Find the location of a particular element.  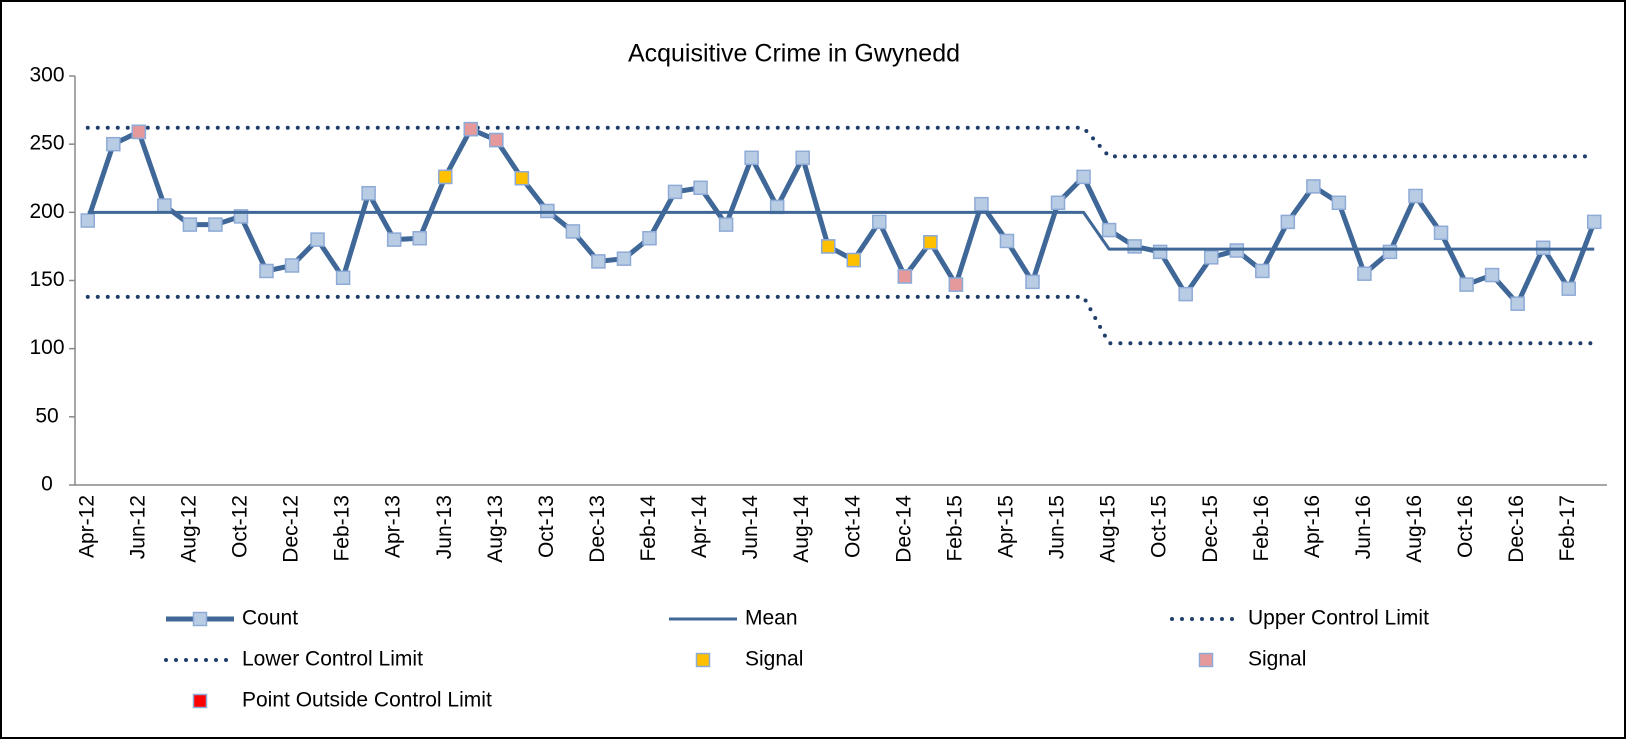

x-tick-label: Apr-14 is located at coordinates (699, 526).